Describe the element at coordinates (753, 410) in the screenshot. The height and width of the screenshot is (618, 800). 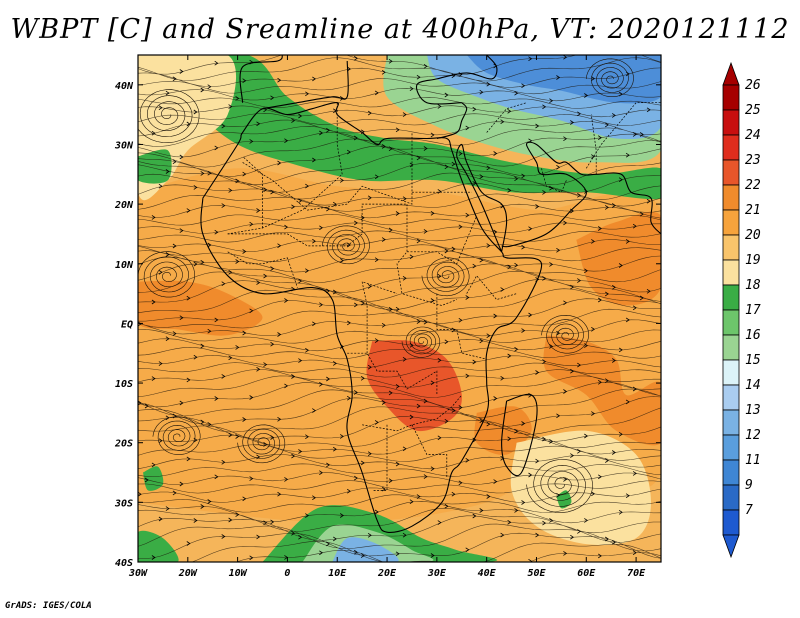
I see `colorbar-label: 13` at that location.